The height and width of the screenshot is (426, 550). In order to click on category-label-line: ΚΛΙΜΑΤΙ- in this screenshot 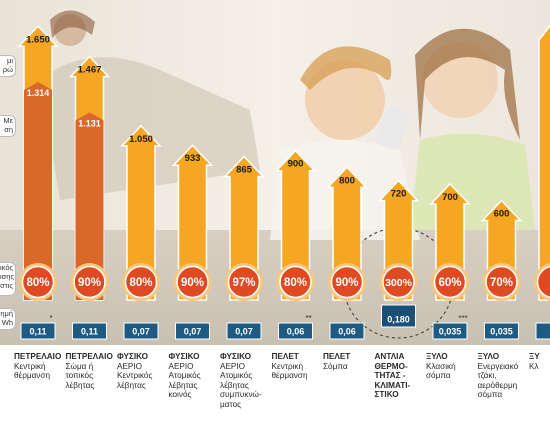, I will do `click(392, 385)`.